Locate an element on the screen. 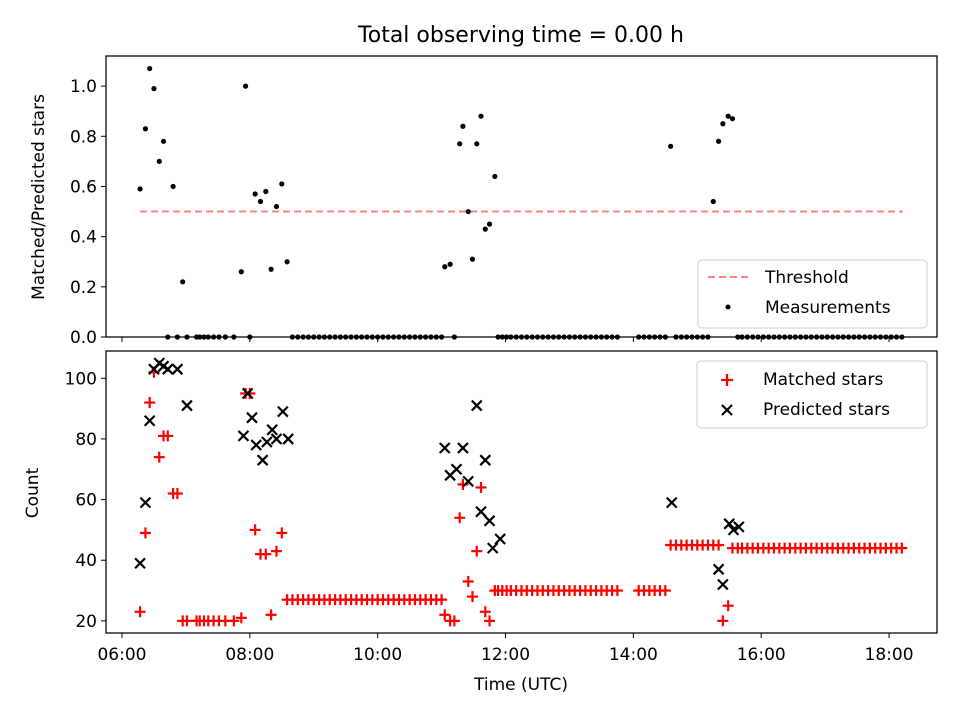 Image resolution: width=960 pixels, height=720 pixels. bottom-y-tick-label: 40 is located at coordinates (86, 561).